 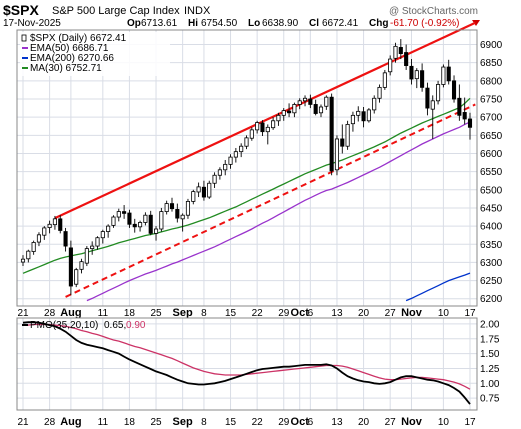 What do you see at coordinates (231, 313) in the screenshot?
I see `price-date-label: 15` at bounding box center [231, 313].